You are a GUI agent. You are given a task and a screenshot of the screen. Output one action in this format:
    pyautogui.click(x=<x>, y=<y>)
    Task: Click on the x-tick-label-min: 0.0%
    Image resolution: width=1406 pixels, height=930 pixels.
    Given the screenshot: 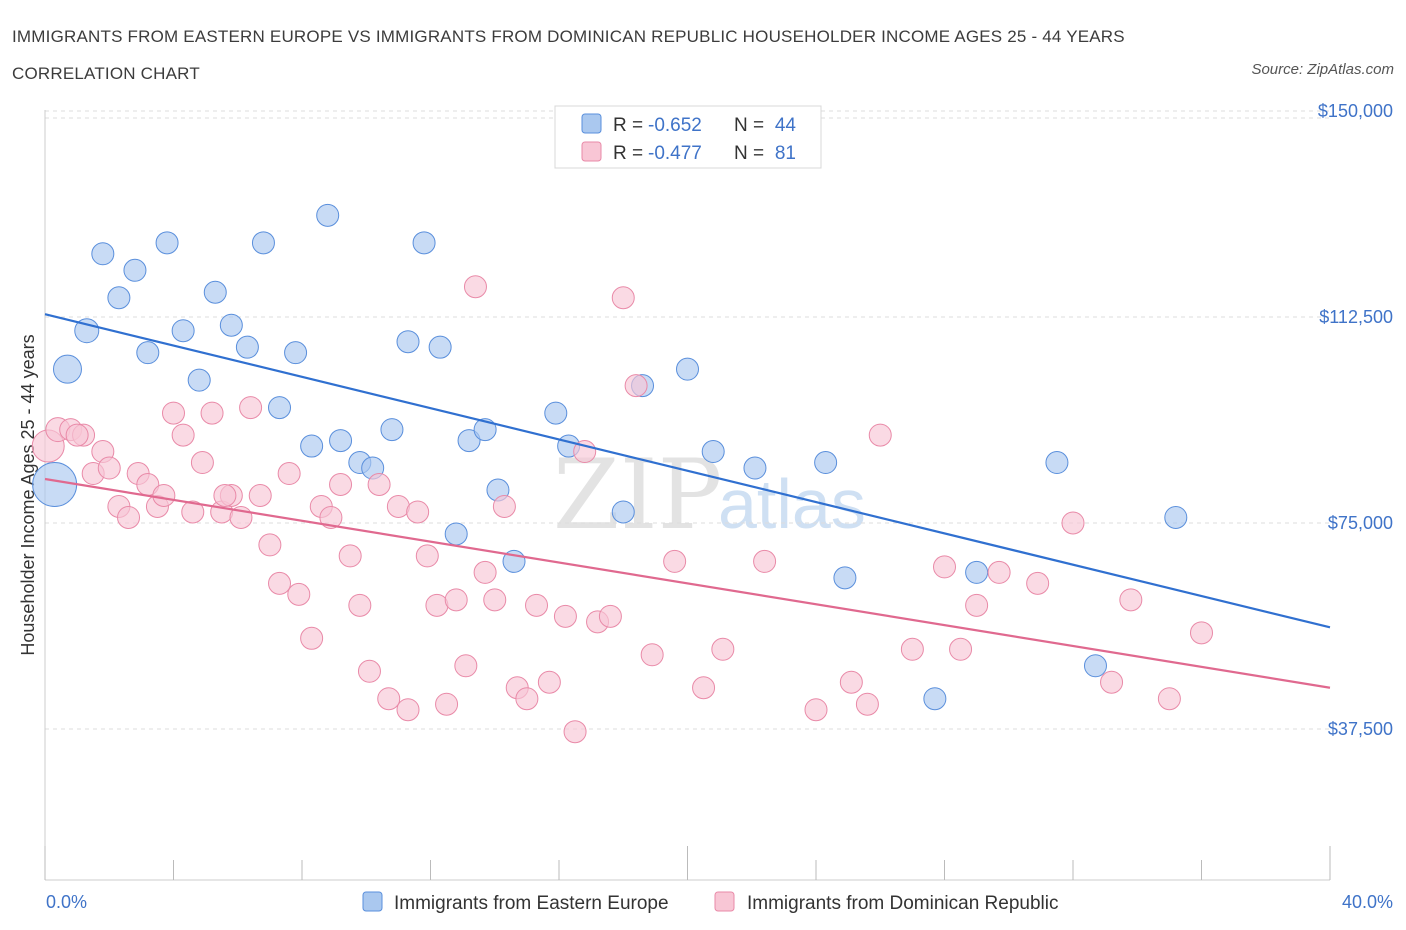 What is the action you would take?
    pyautogui.click(x=66, y=902)
    